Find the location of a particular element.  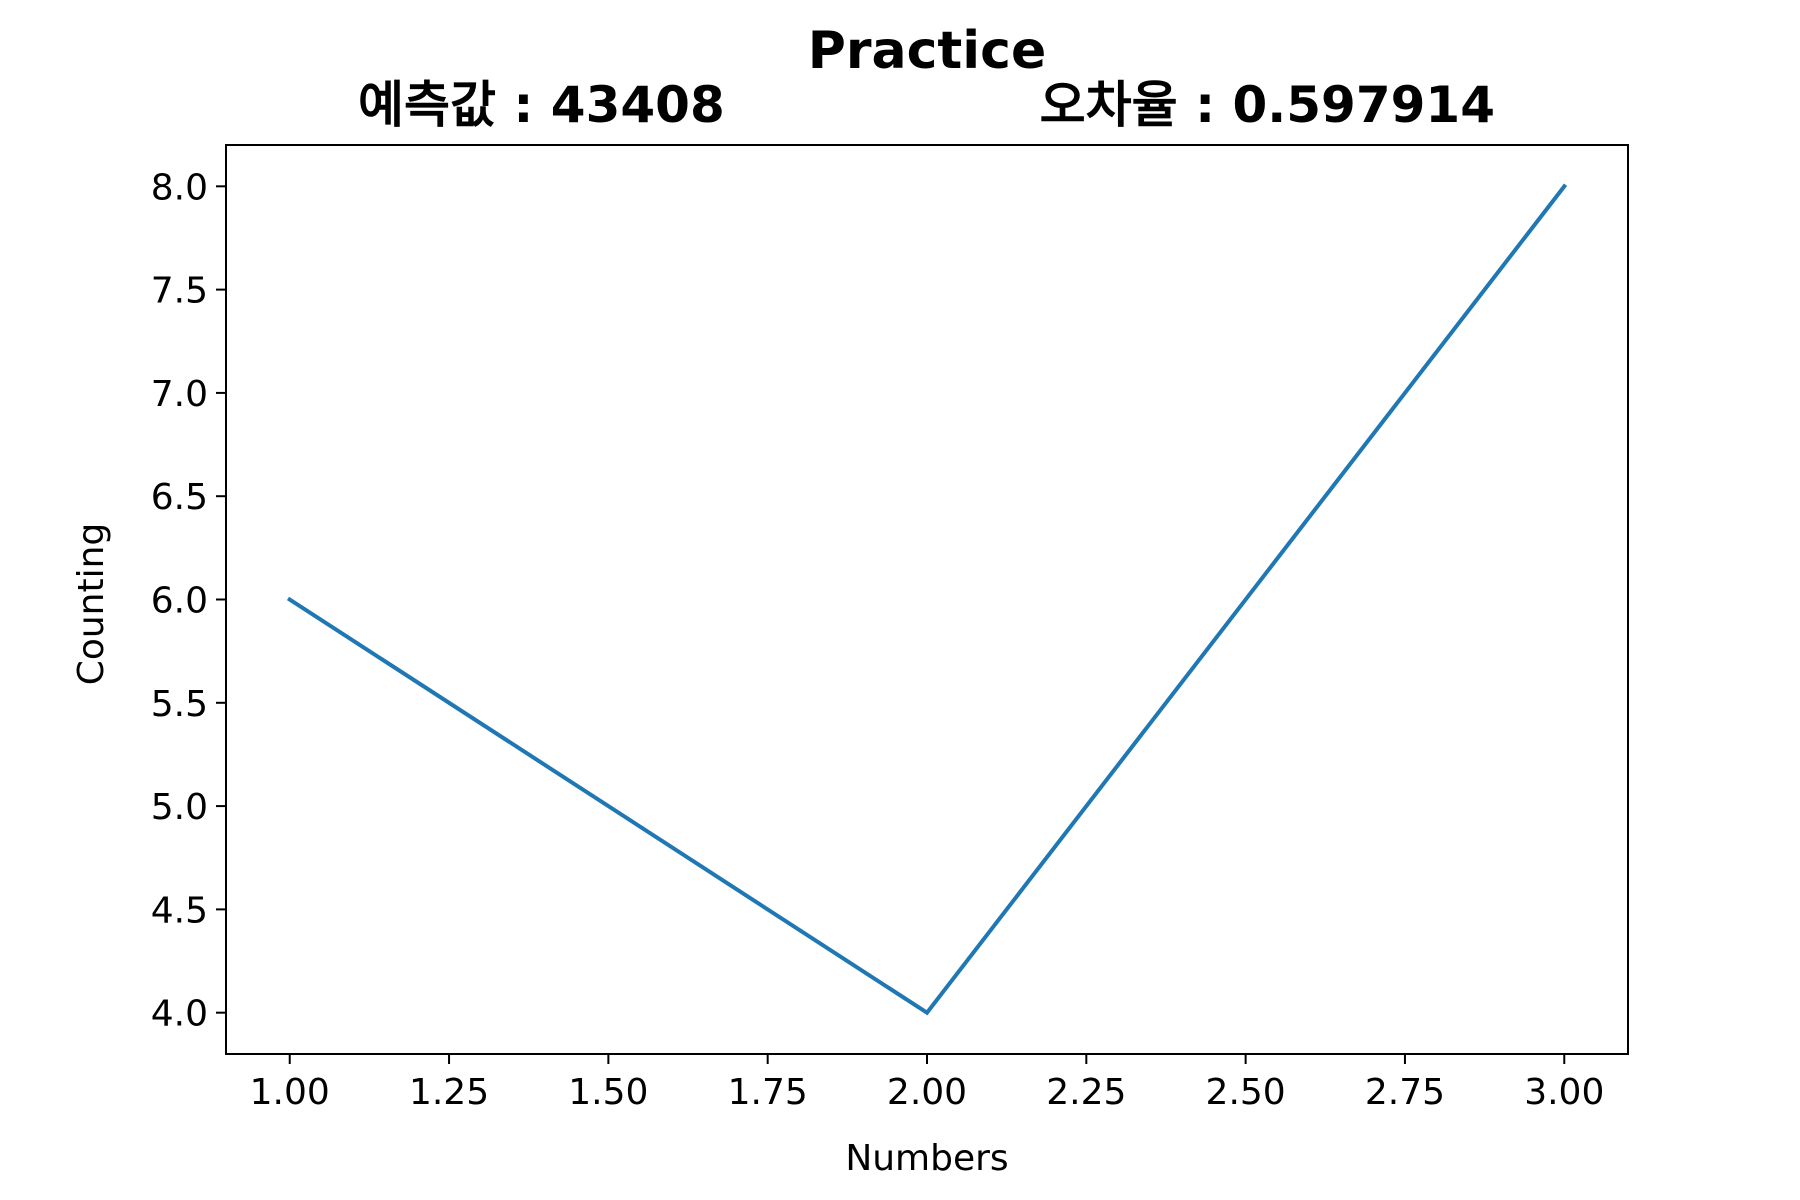

y-tick-label: 7.0 is located at coordinates (179, 394).